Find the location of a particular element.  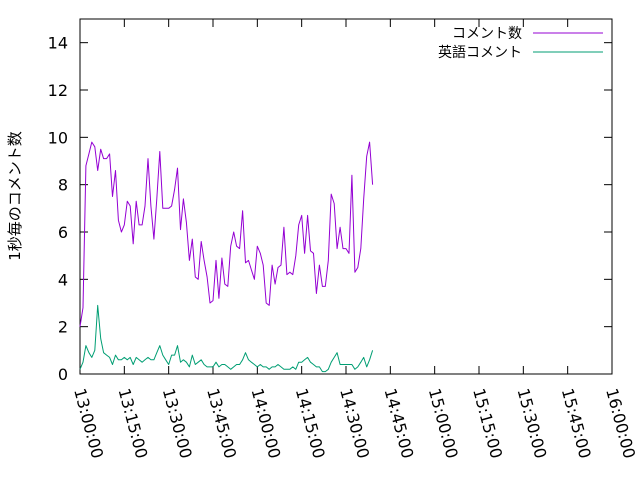

x-tick-label: 15:15:00 is located at coordinates (487, 423).